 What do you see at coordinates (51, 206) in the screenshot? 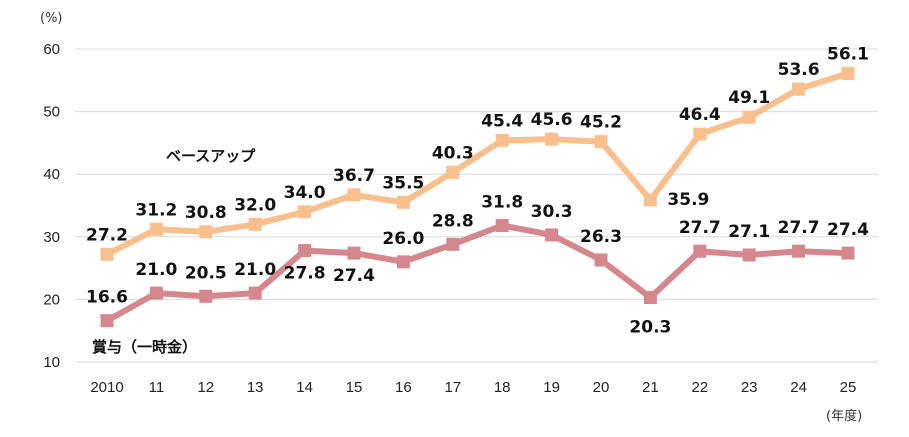
I see `y-axis-ticks: 10 20 30 40 50 60` at bounding box center [51, 206].